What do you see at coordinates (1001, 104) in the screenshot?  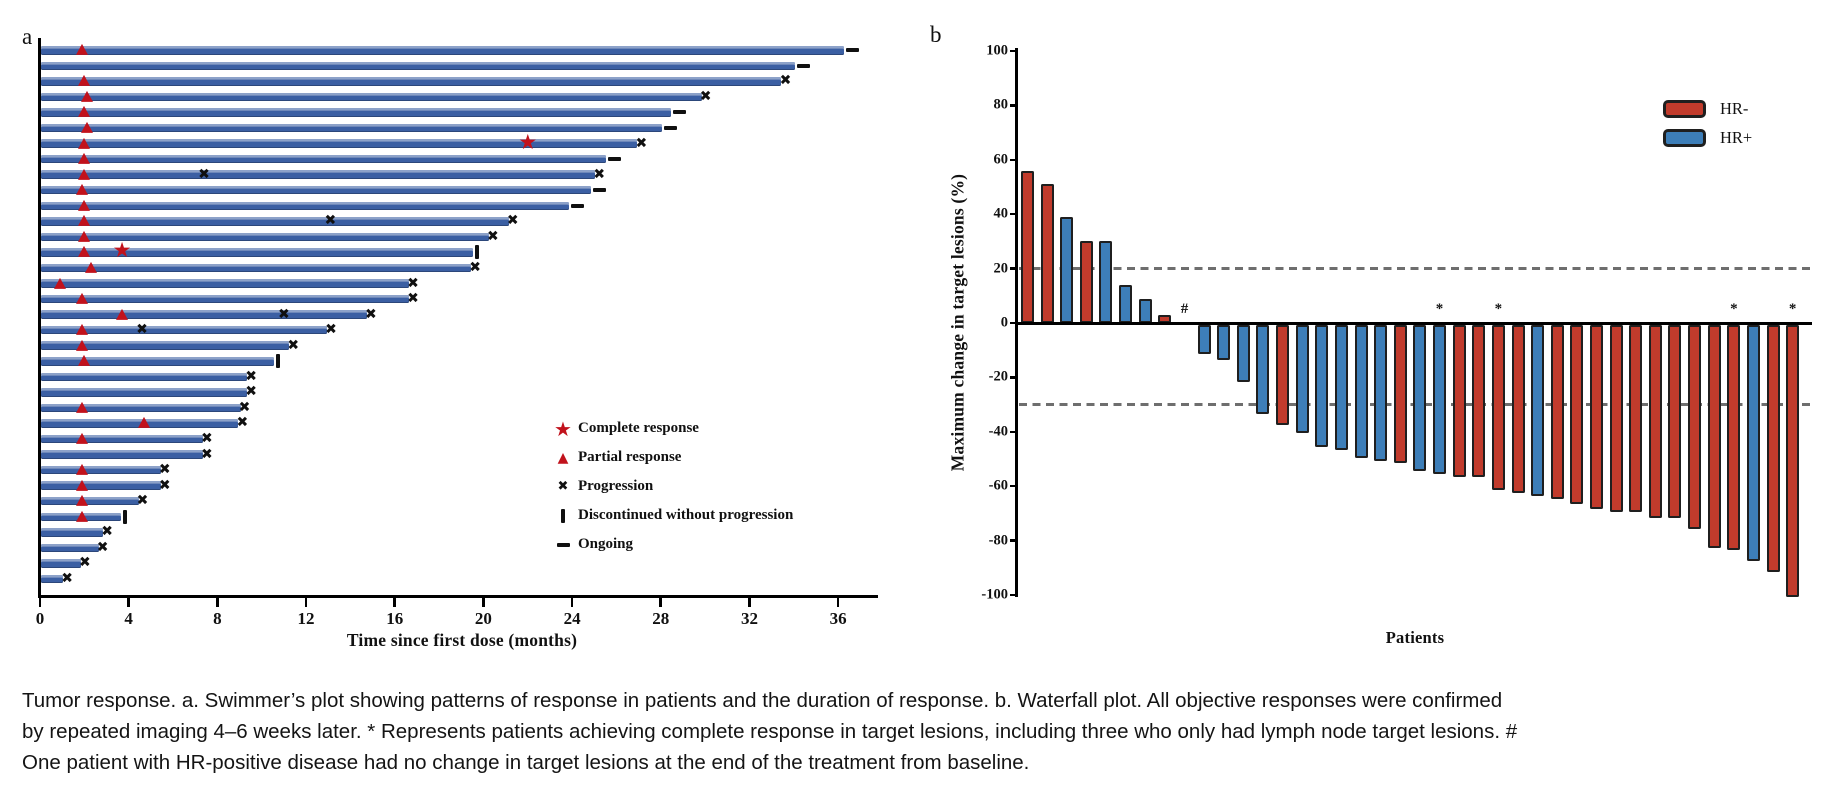 I see `y-tick-label: 80` at bounding box center [1001, 104].